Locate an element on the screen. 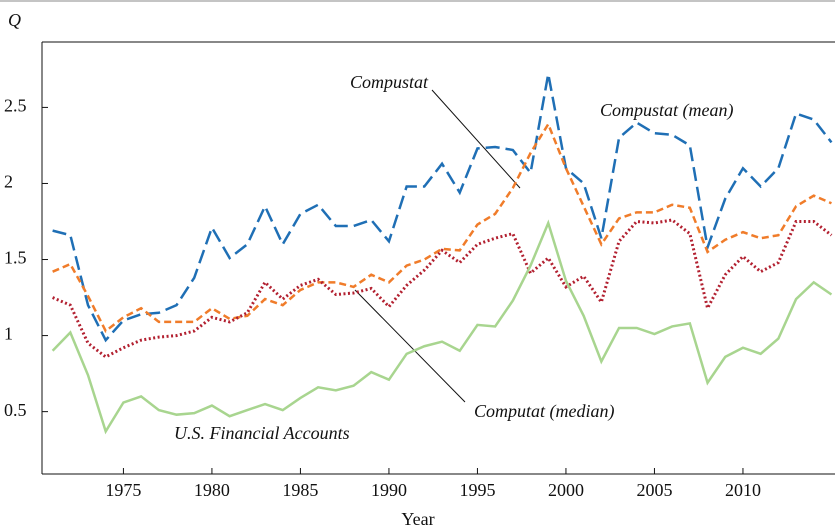  x-tick-label: 1990 is located at coordinates (389, 490).